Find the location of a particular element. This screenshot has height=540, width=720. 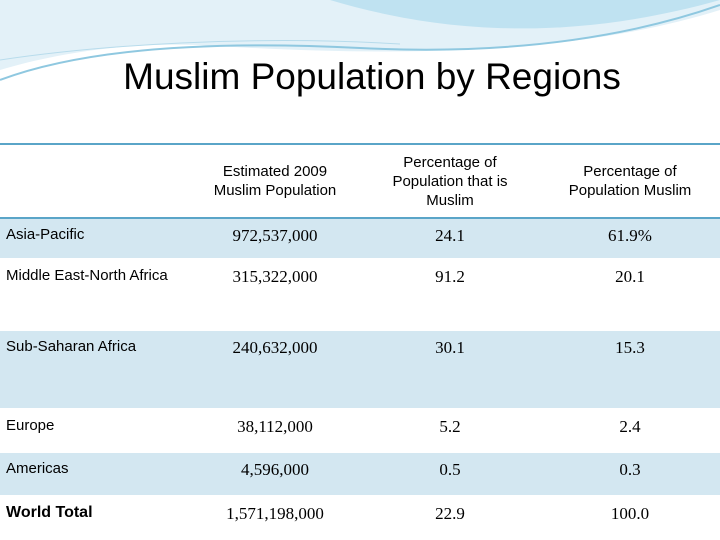

cell: 24.1 is located at coordinates (450, 238).